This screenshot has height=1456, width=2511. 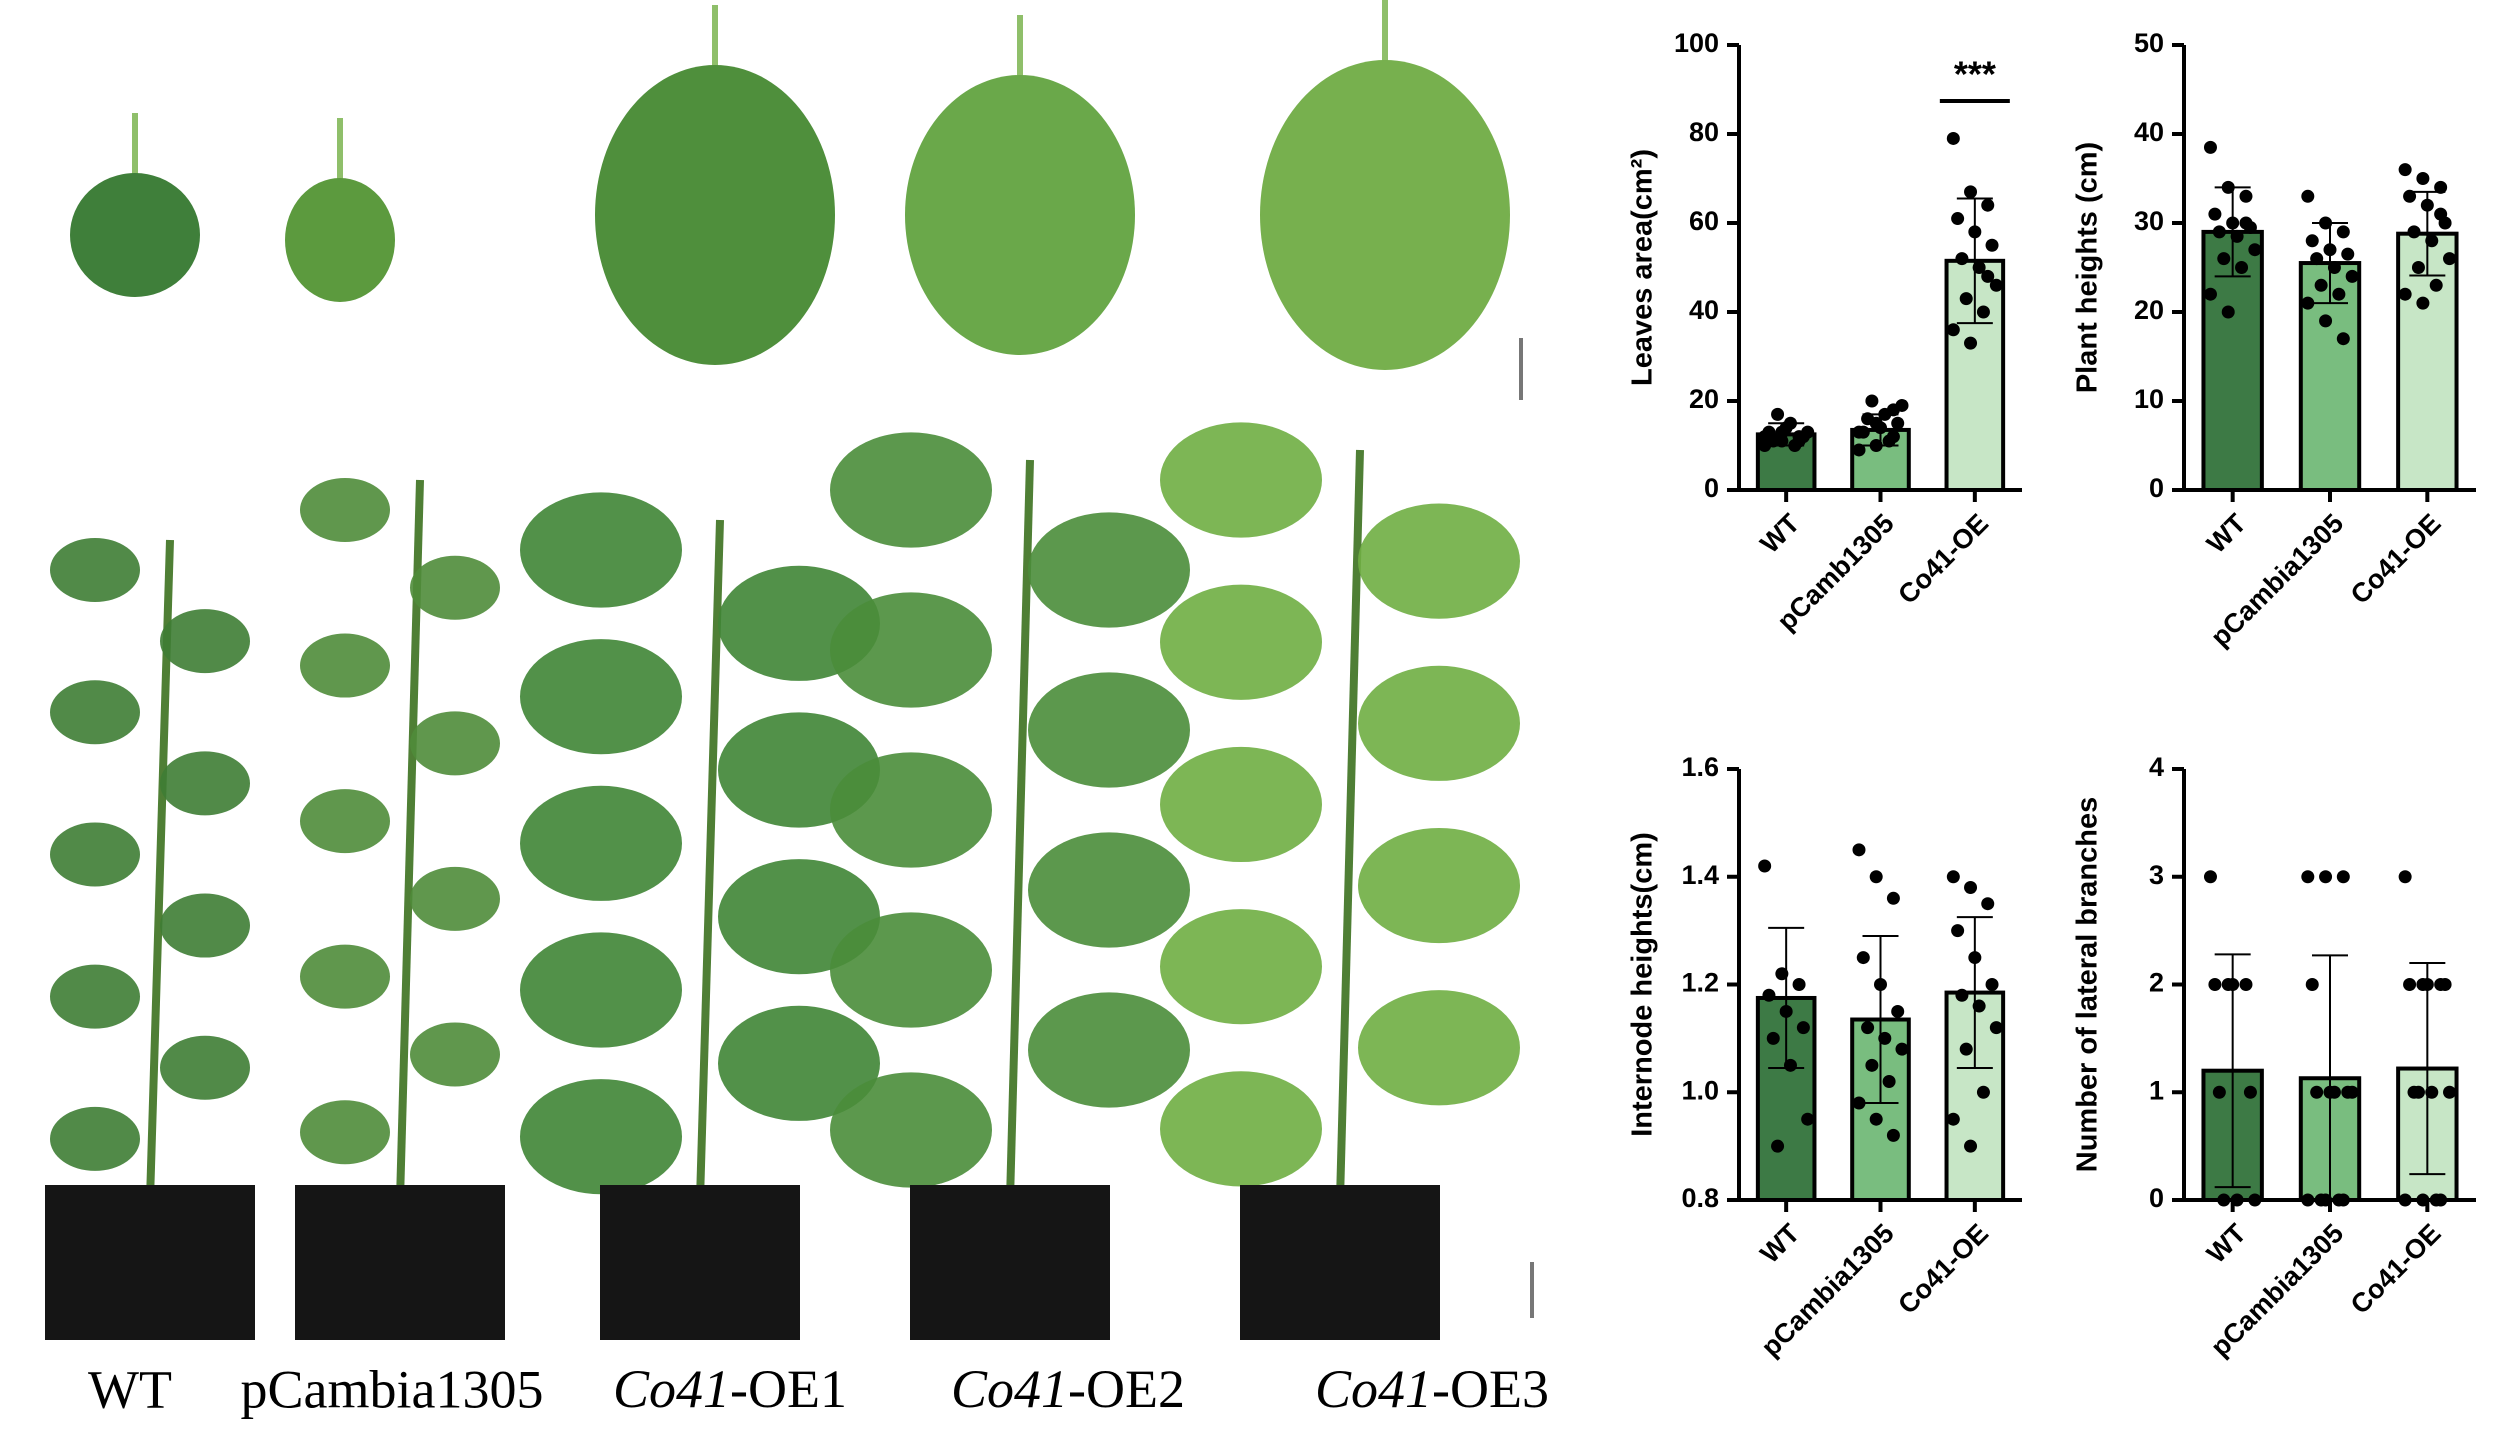 What do you see at coordinates (1700, 1198) in the screenshot?
I see `y-tick-label: 0.8` at bounding box center [1700, 1198].